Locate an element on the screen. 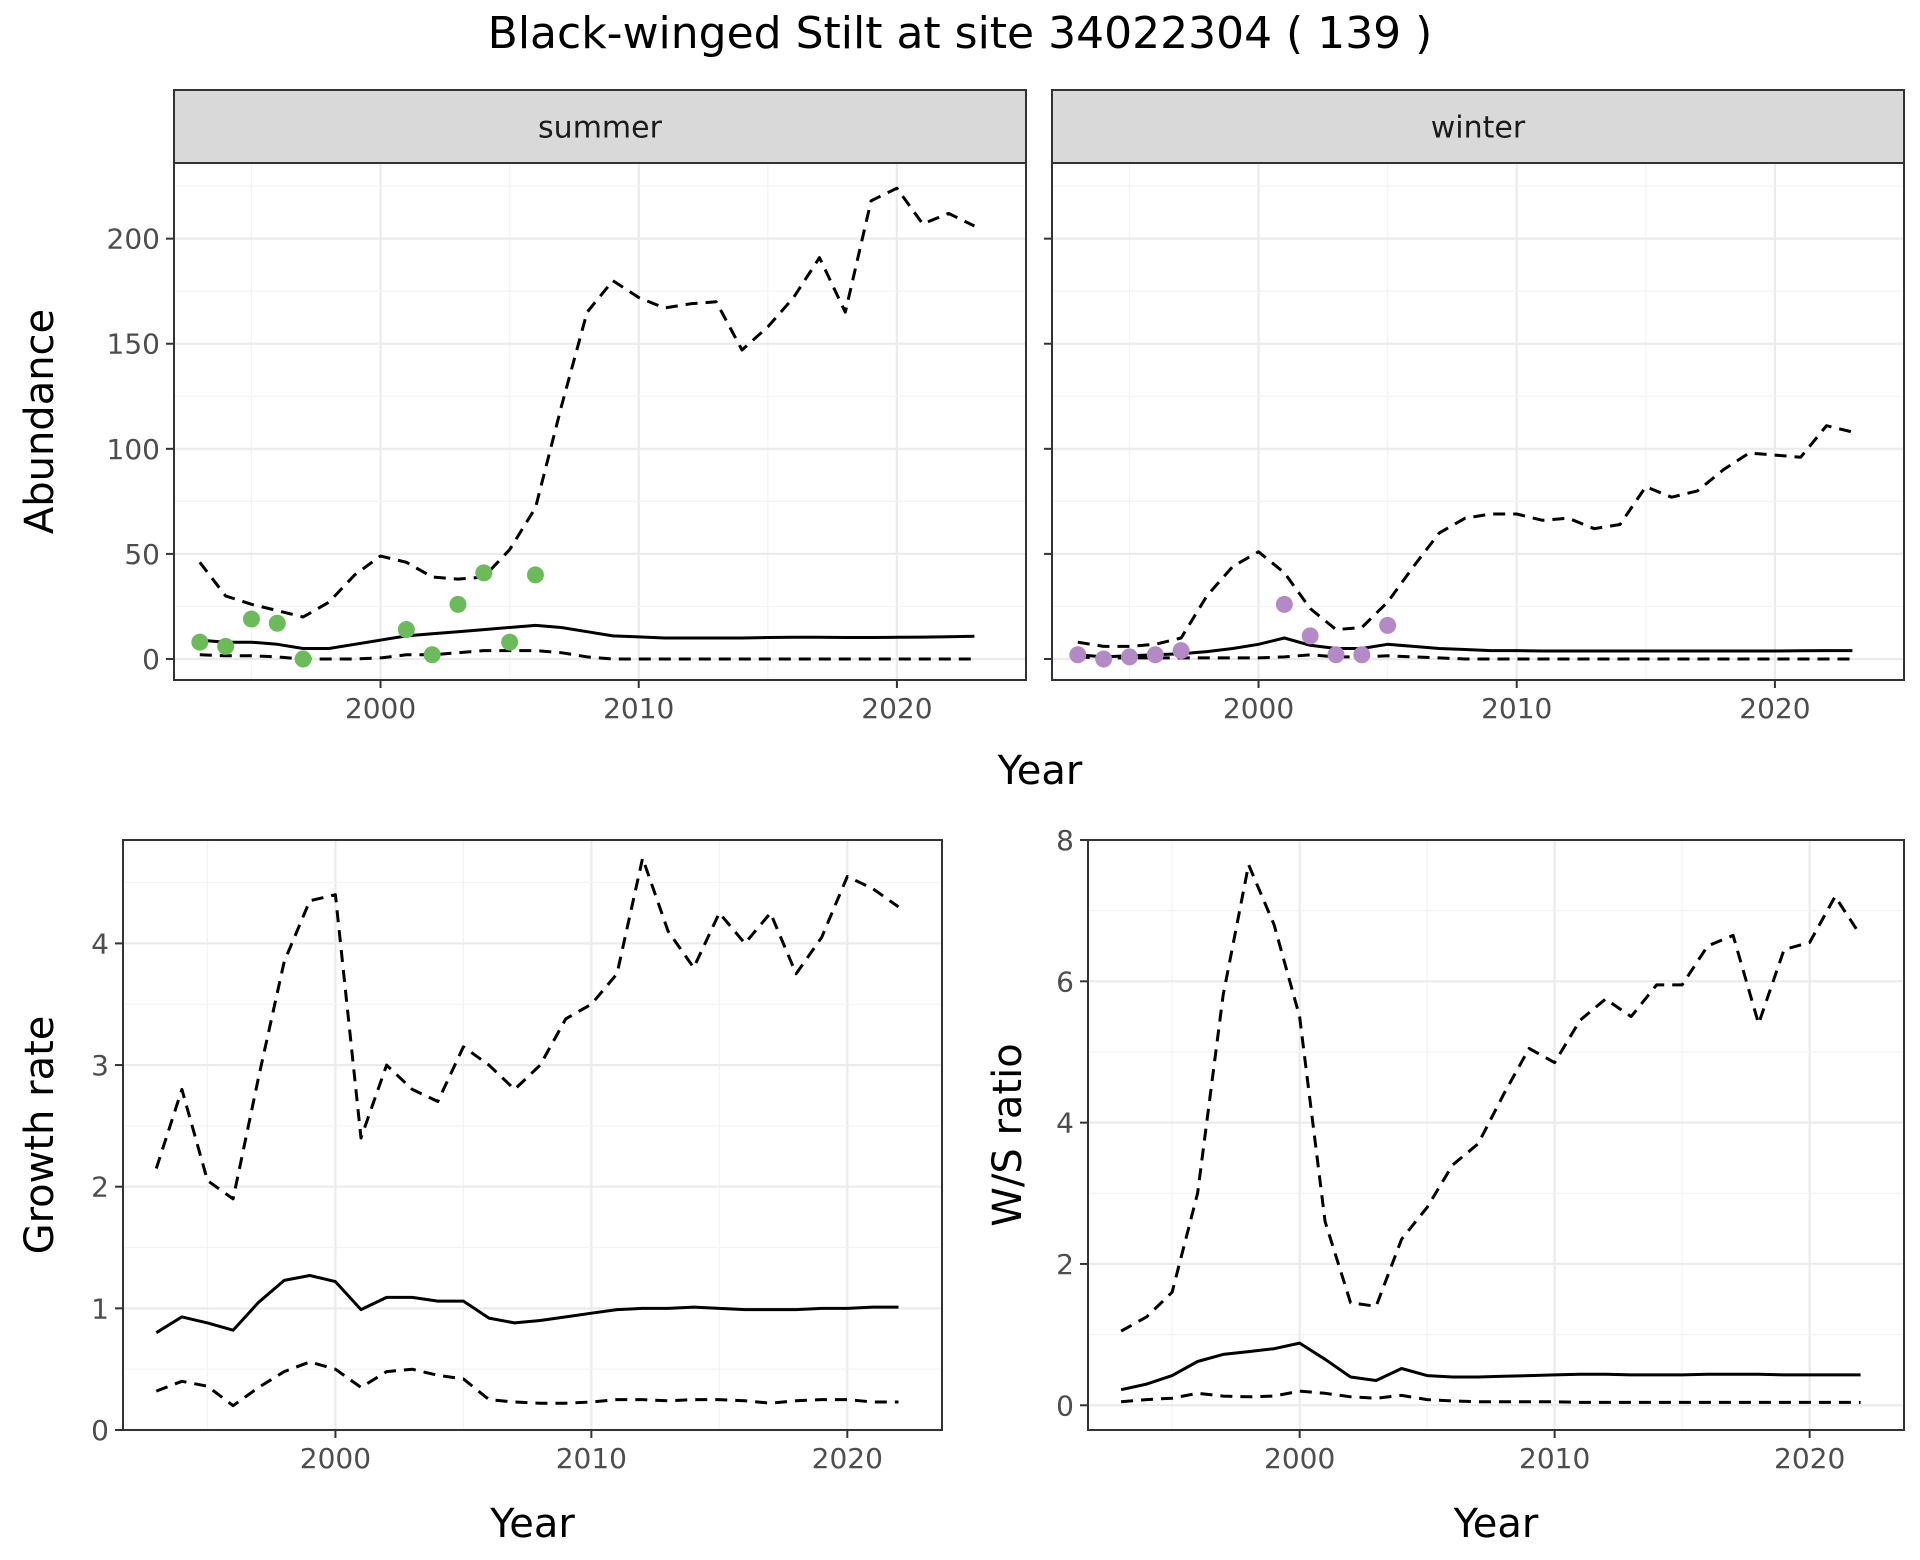  y-tick-label: 50 is located at coordinates (142, 554).